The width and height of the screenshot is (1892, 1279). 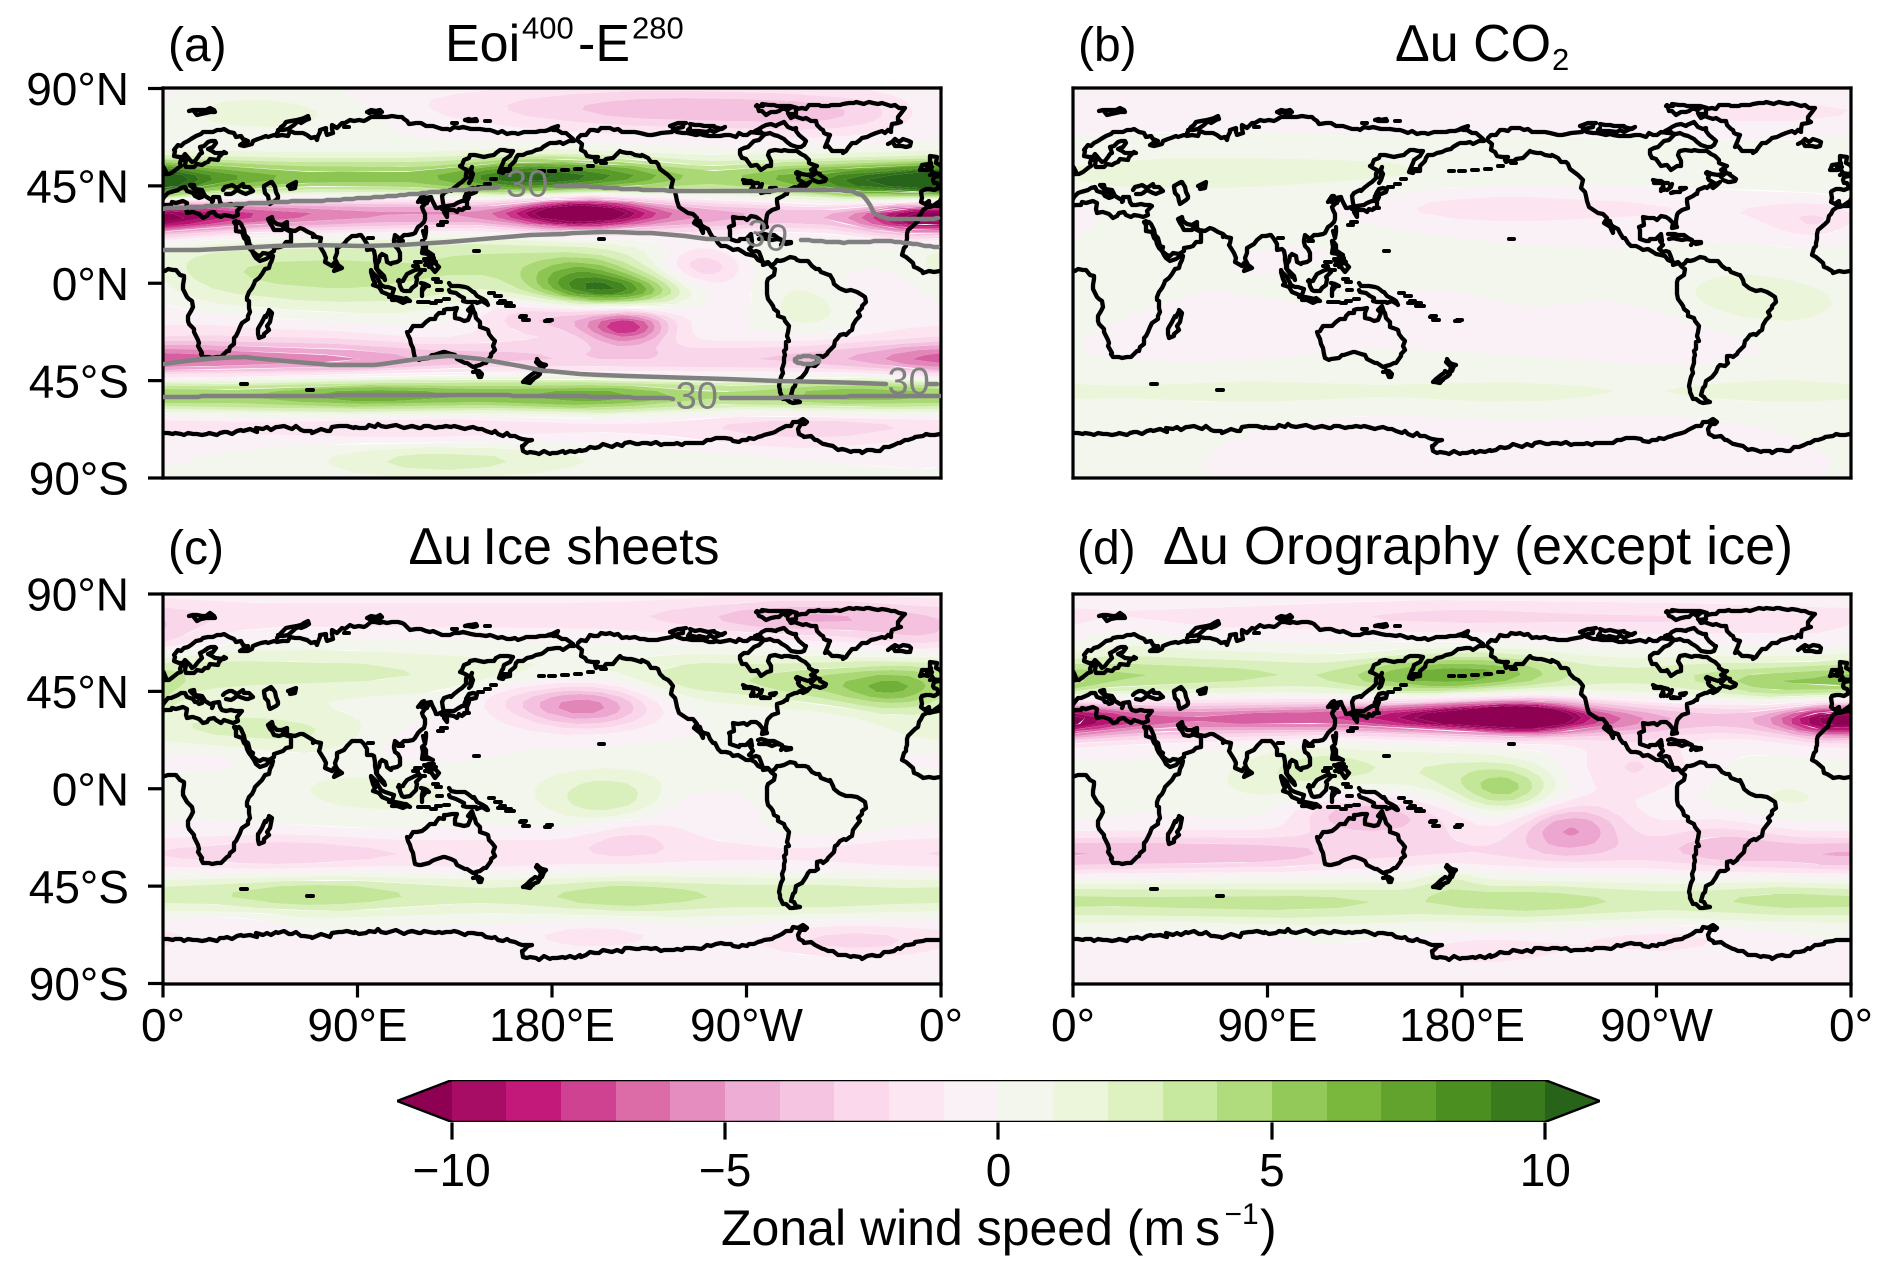 I want to click on svg-text: Δu Ice sheets, so click(x=563, y=547).